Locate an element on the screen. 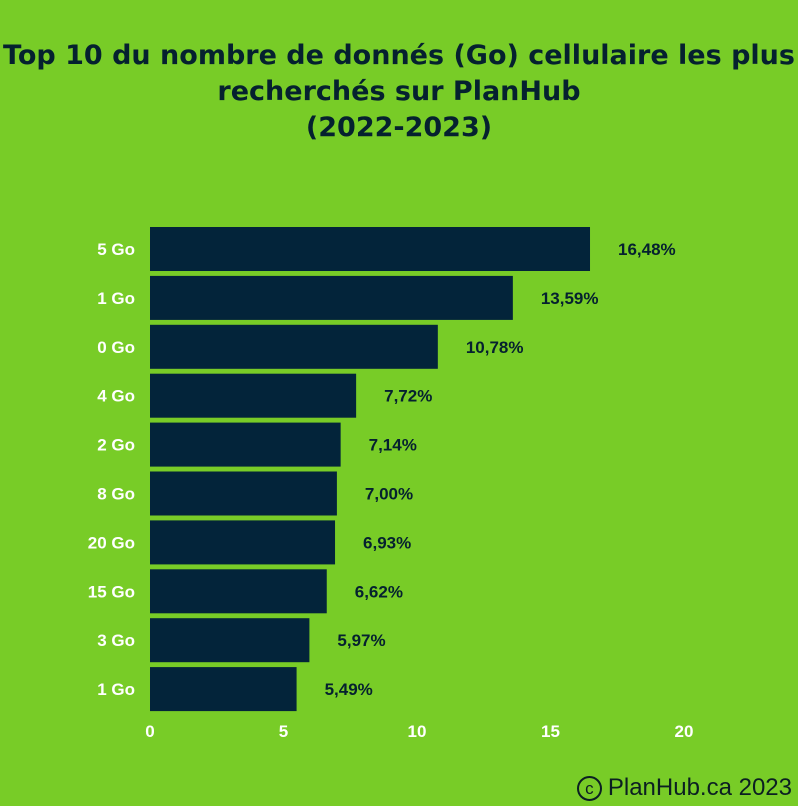 Image resolution: width=798 pixels, height=806 pixels. category-label: 2 Go is located at coordinates (116, 445).